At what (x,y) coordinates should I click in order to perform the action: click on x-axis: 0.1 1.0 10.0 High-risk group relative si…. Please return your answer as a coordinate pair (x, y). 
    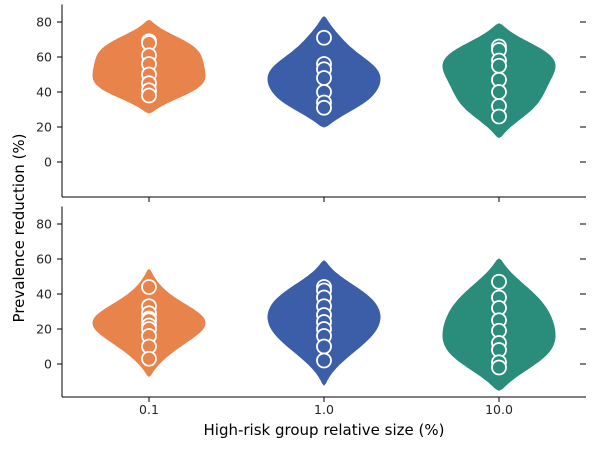
    Looking at the image, I should click on (326, 420).